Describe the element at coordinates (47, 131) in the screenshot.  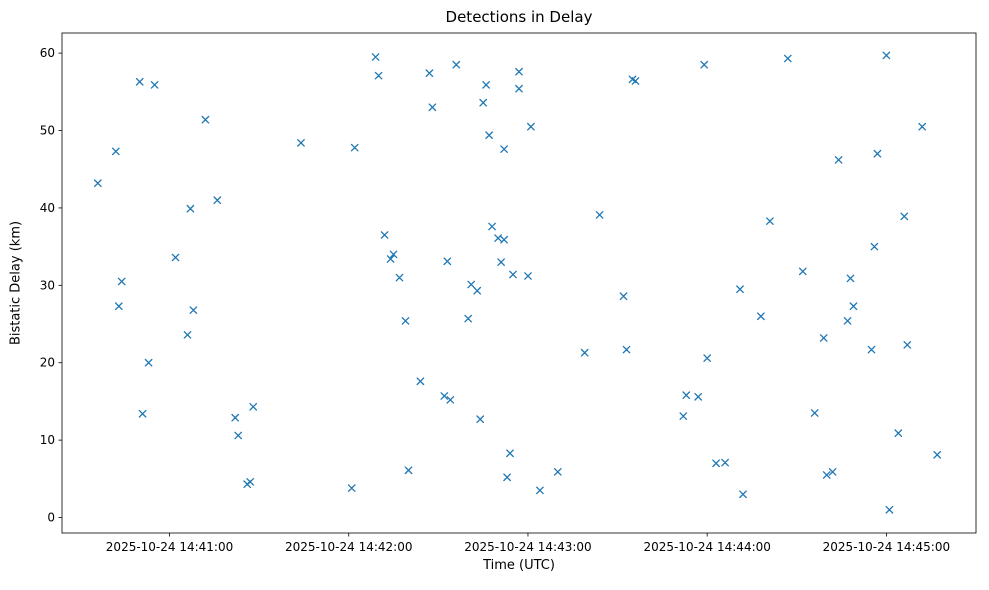
I see `y-tick-label: 50` at that location.